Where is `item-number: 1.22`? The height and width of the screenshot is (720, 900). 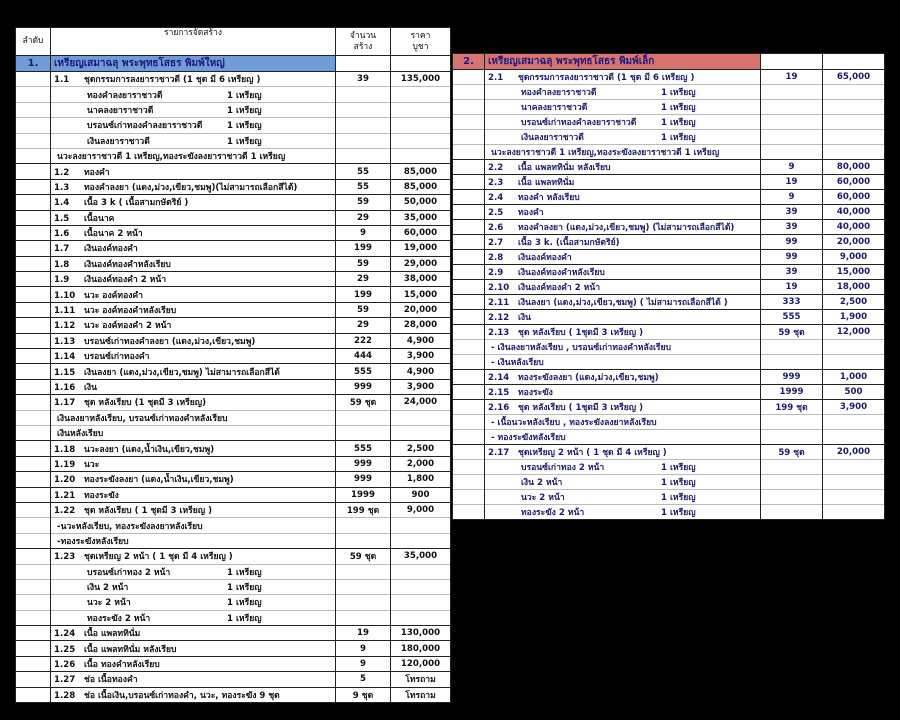 item-number: 1.22 is located at coordinates (65, 511).